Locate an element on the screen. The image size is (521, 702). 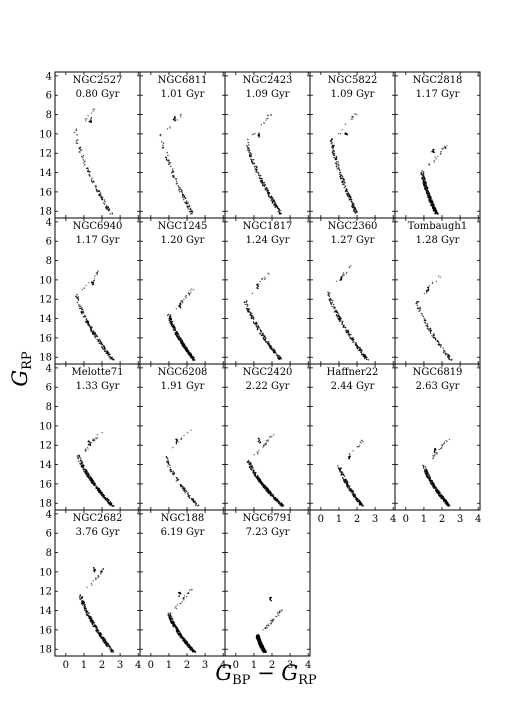
panel-frame is located at coordinates (437, 437).